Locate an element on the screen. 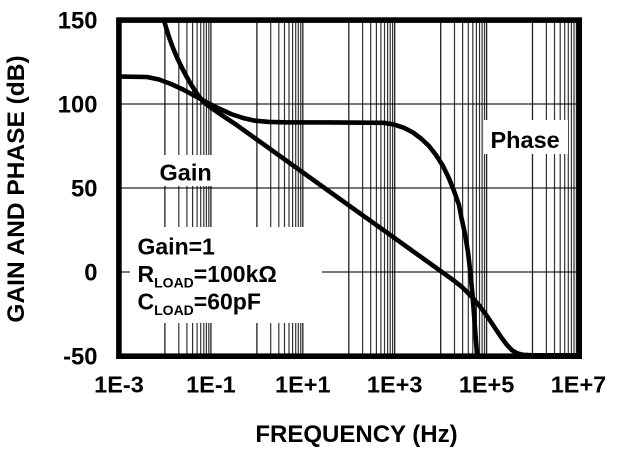 This screenshot has height=457, width=629. svg-text: FREQUENCY (Hz) is located at coordinates (356, 434).